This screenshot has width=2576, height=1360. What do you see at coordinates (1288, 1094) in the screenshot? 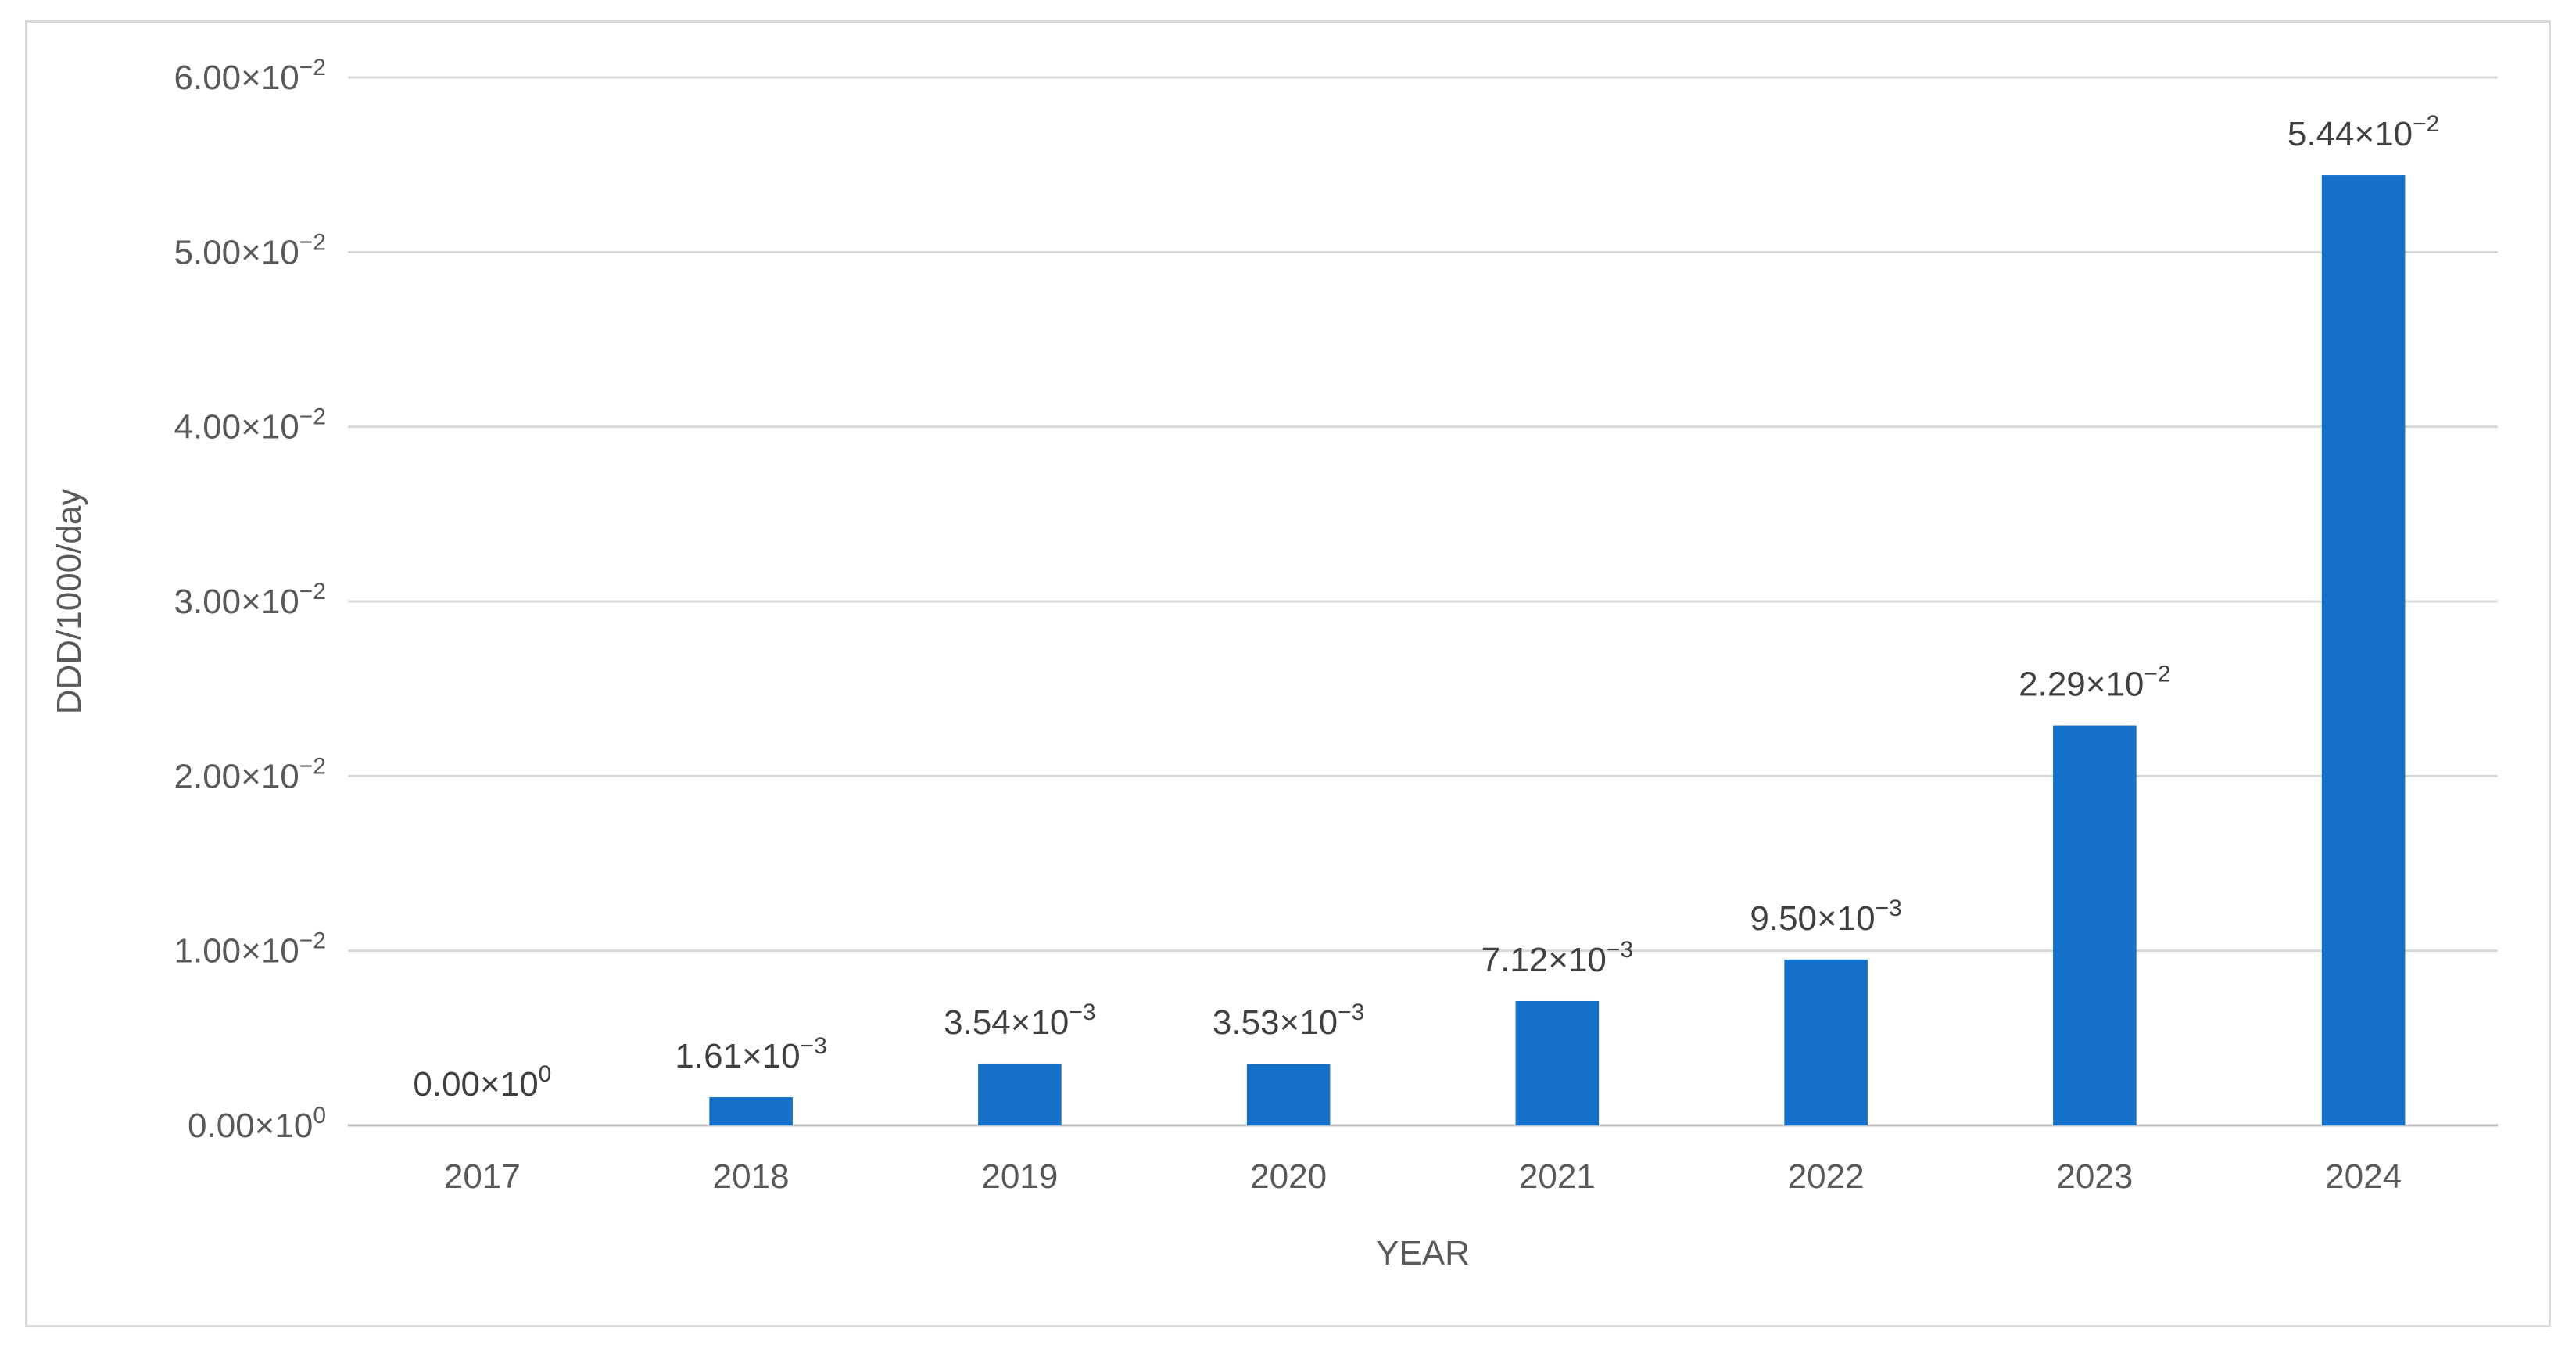
I see `bar-2020` at bounding box center [1288, 1094].